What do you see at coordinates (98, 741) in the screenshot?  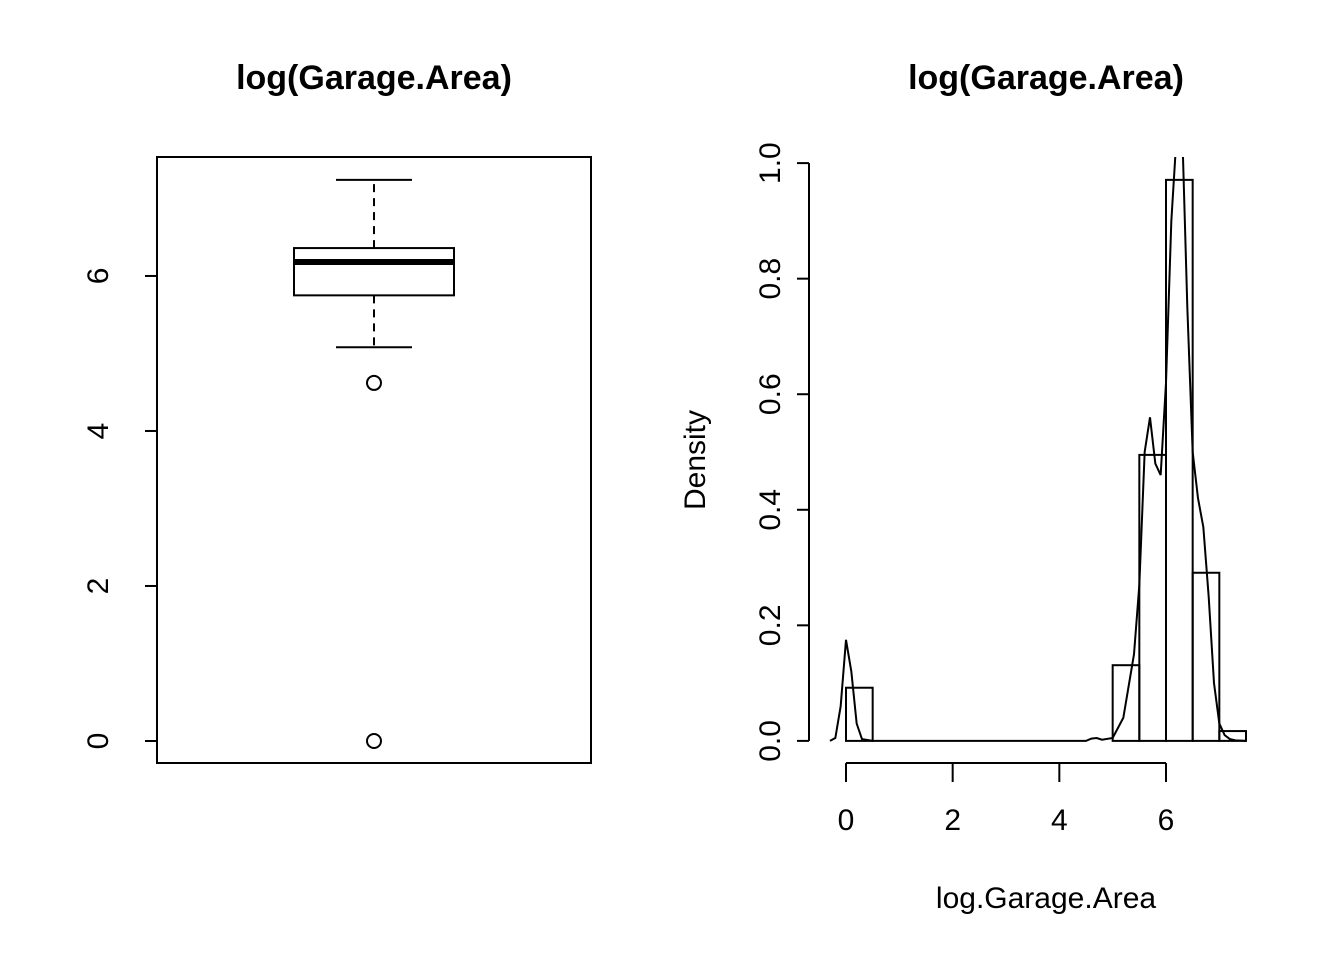 I see `y-tick-label: 0` at bounding box center [98, 741].